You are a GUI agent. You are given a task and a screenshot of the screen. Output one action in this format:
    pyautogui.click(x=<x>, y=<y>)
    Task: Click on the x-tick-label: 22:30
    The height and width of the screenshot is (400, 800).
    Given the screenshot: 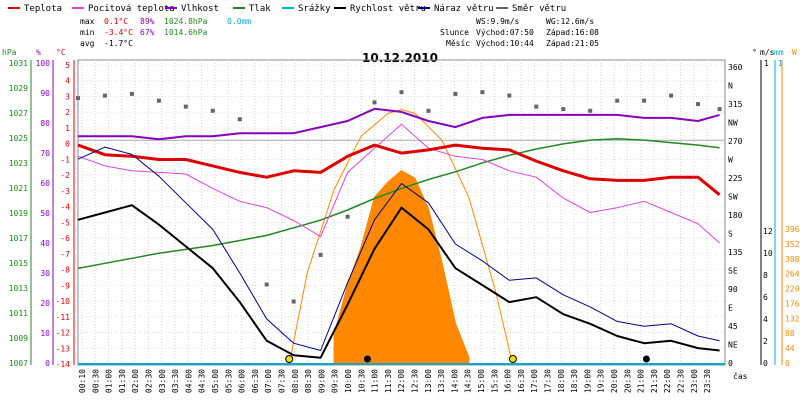 What is the action you would take?
    pyautogui.click(x=681, y=381)
    